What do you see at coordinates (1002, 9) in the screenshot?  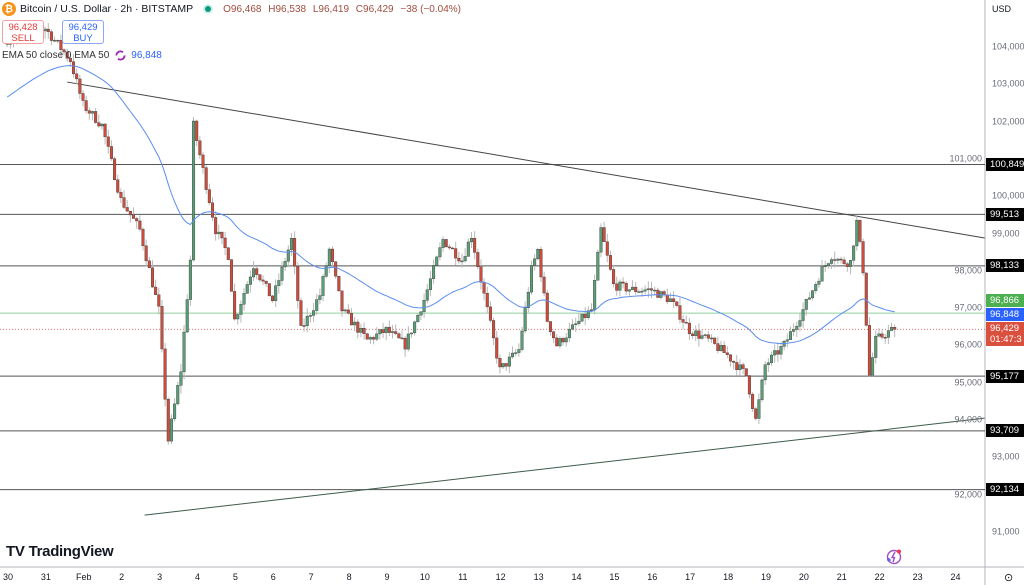 I see `currency-label: USD` at bounding box center [1002, 9].